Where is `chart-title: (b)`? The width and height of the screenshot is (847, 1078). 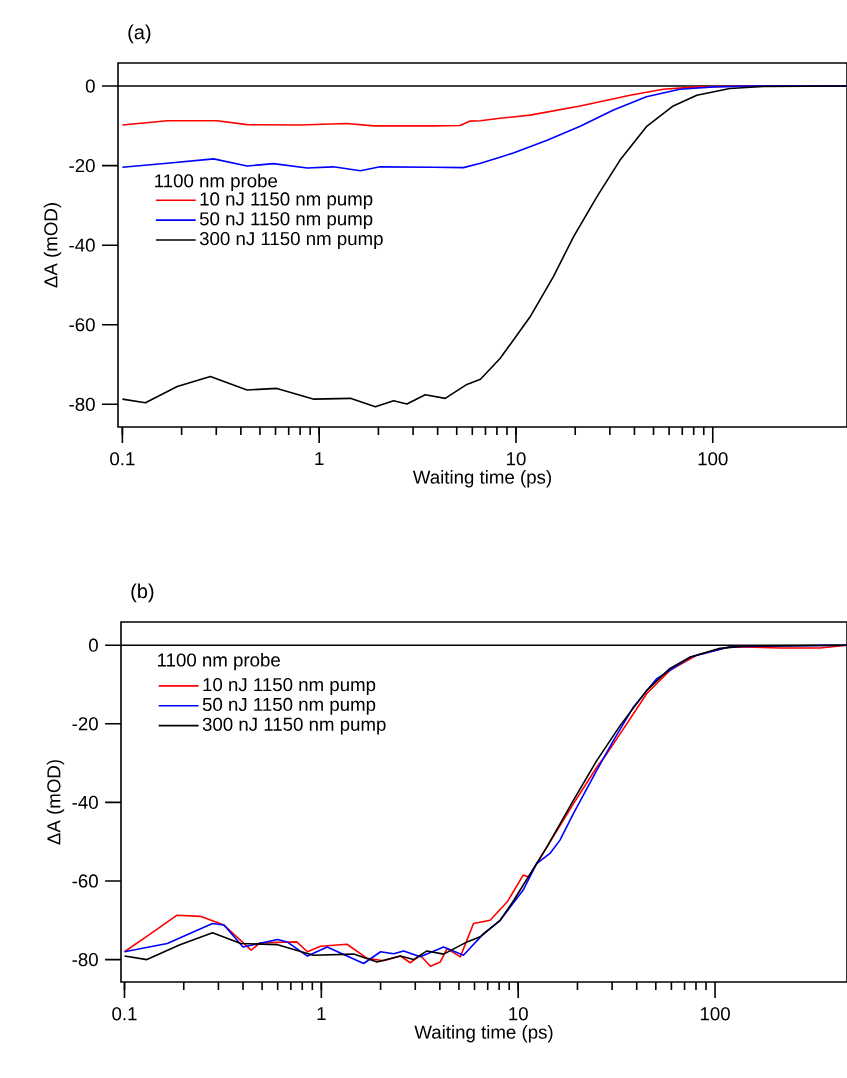
chart-title: (b) is located at coordinates (142, 593).